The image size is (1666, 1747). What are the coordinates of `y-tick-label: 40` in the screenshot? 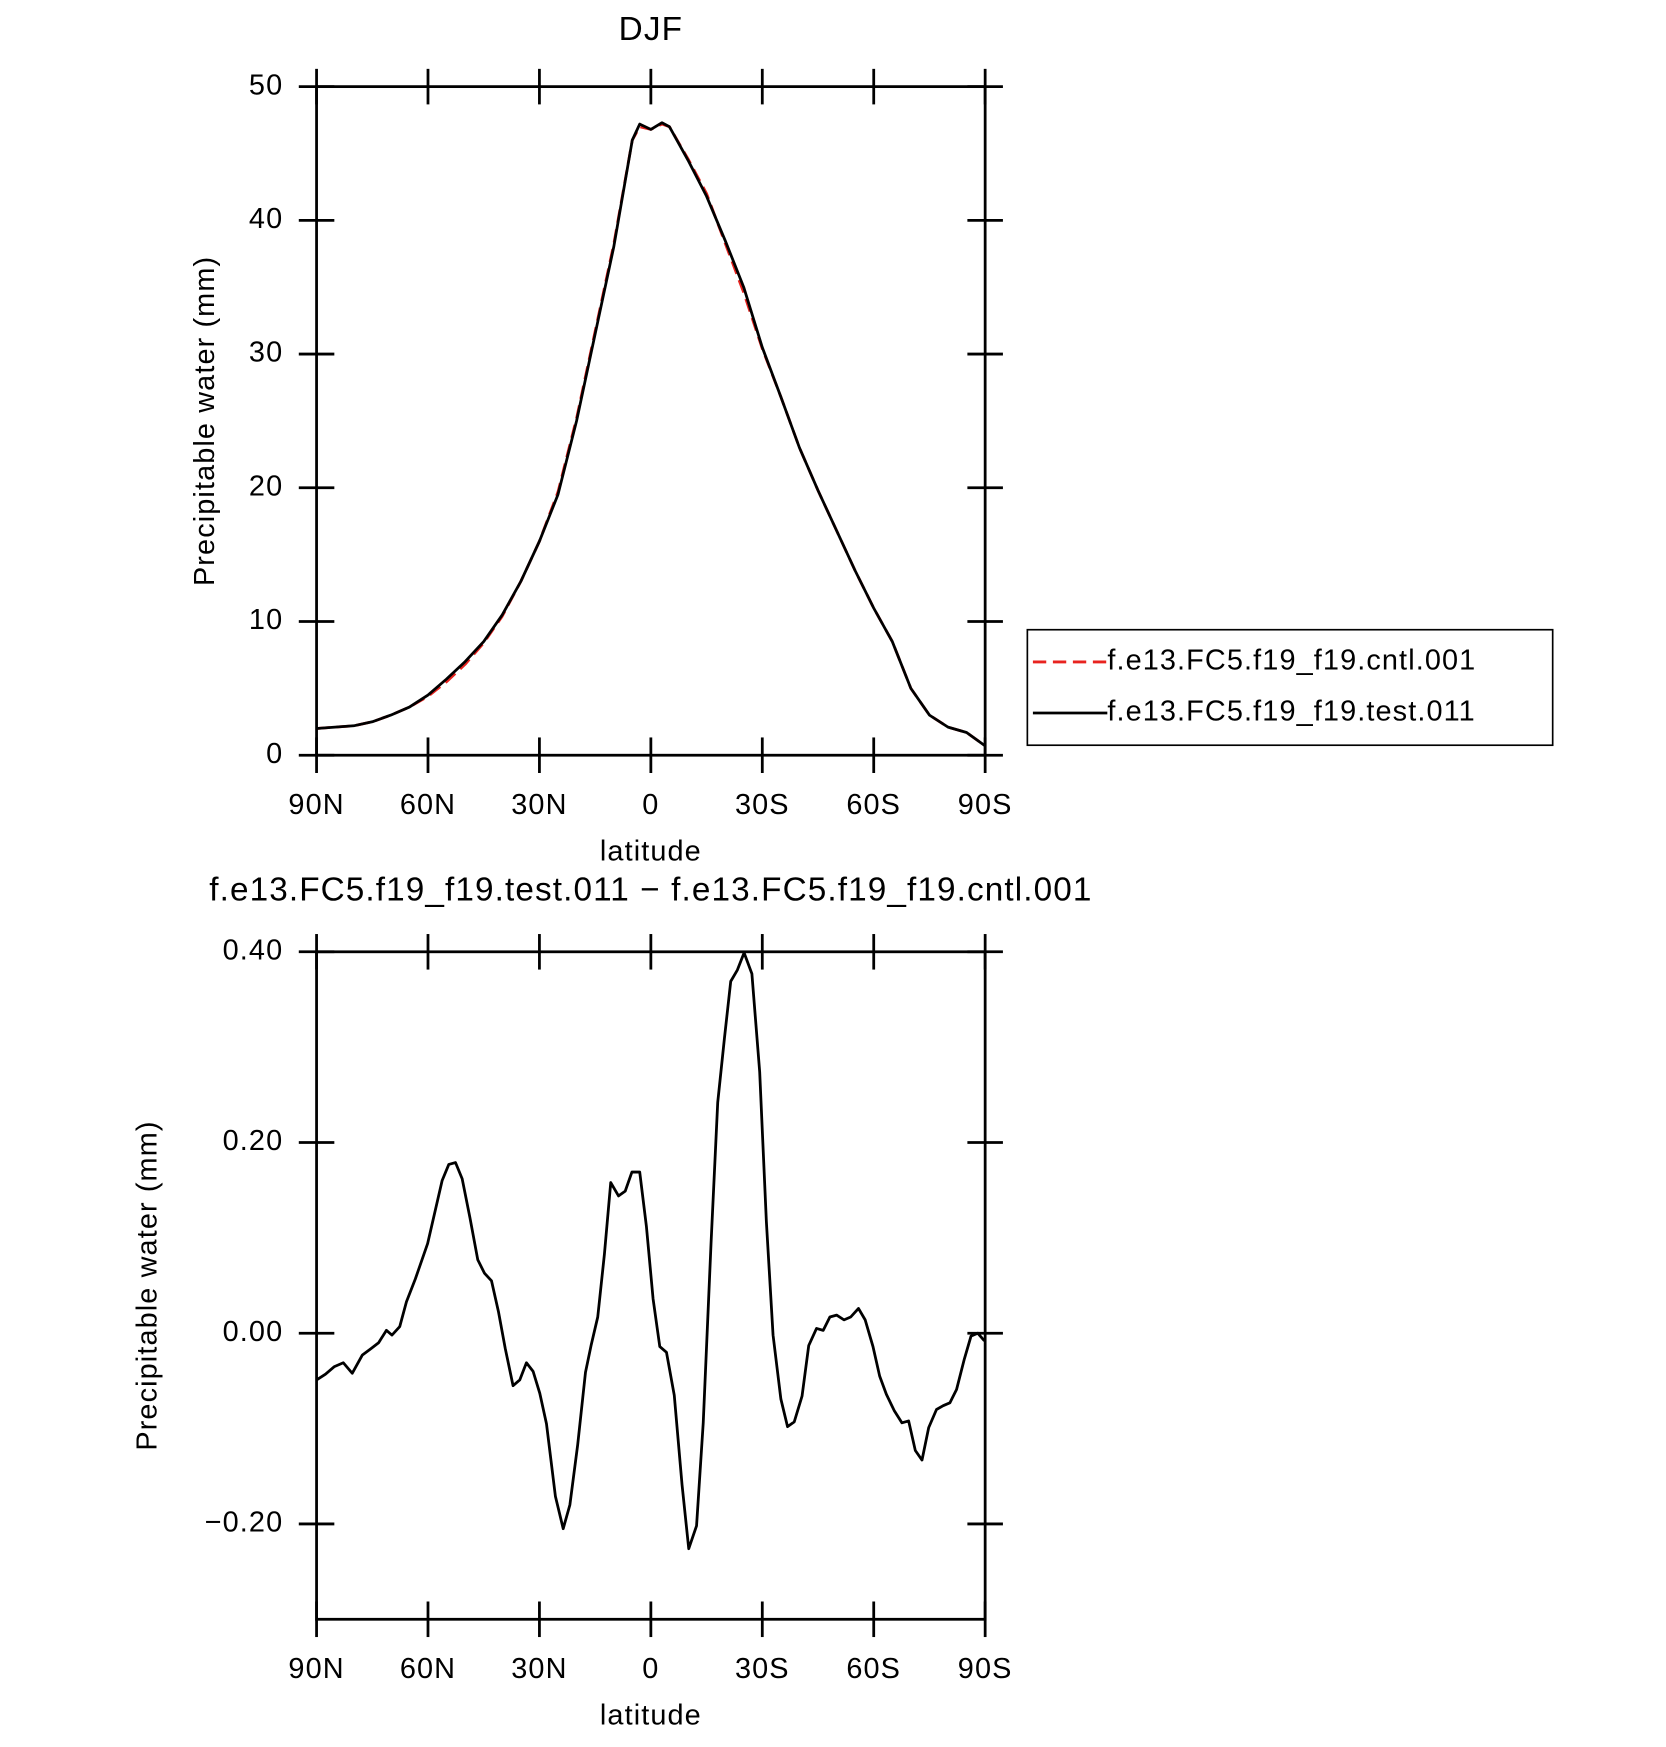 It's located at (266, 219).